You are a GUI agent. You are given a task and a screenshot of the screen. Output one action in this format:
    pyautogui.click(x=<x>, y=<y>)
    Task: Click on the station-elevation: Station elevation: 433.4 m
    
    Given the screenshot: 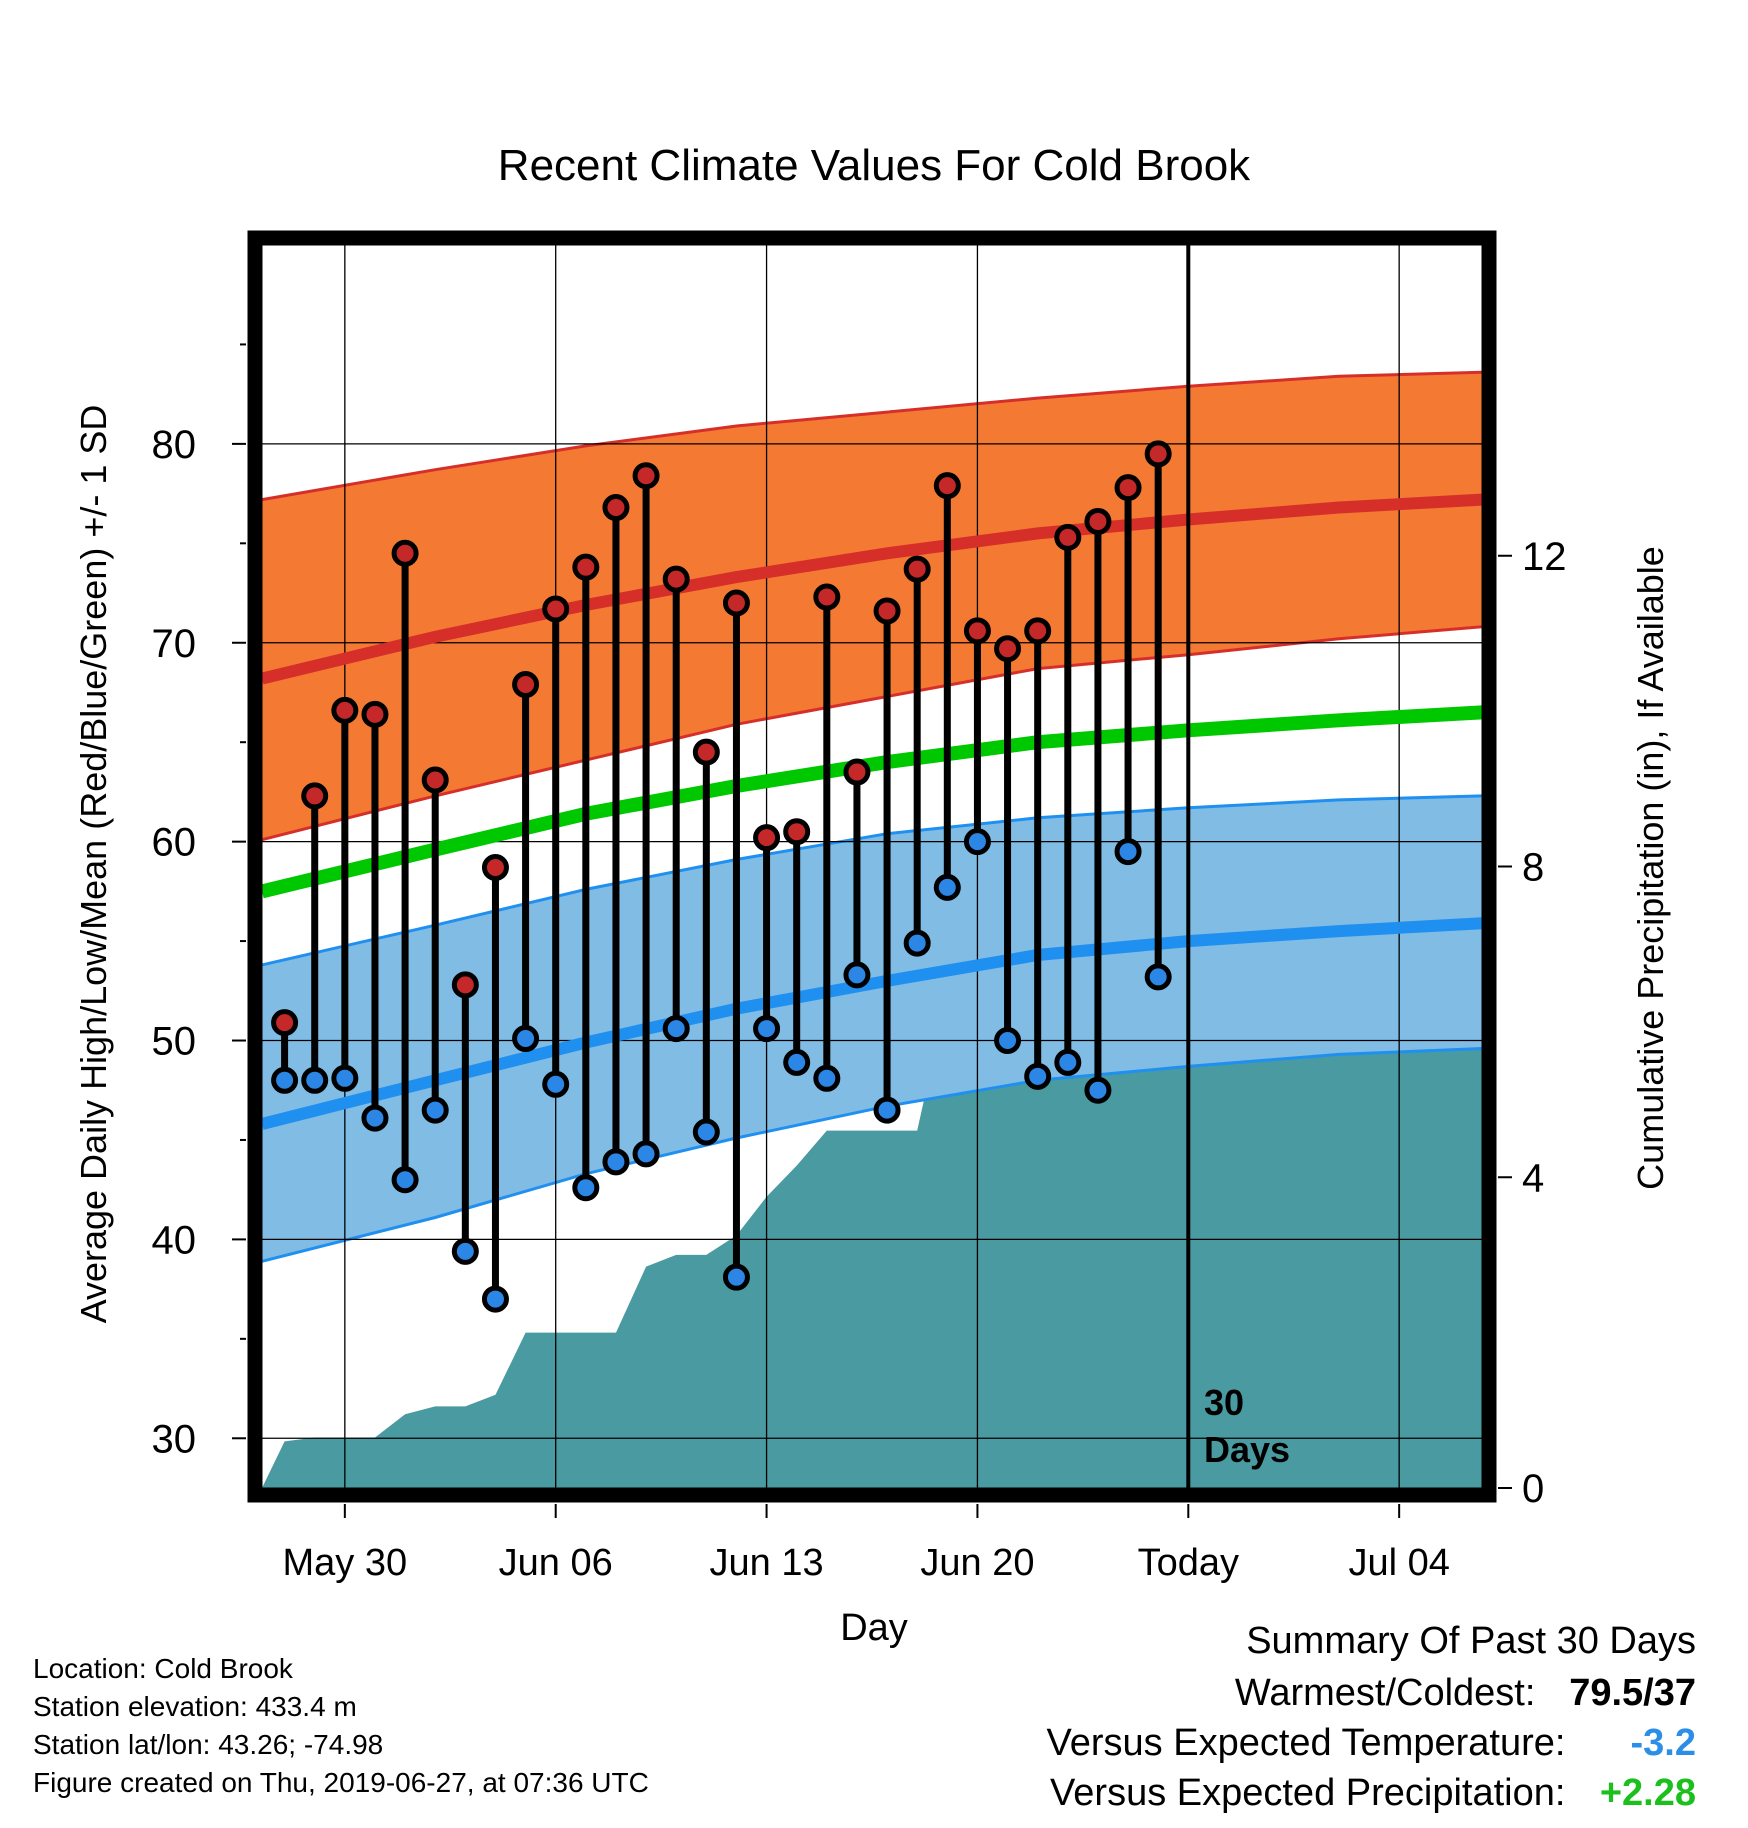 What is the action you would take?
    pyautogui.click(x=195, y=1706)
    